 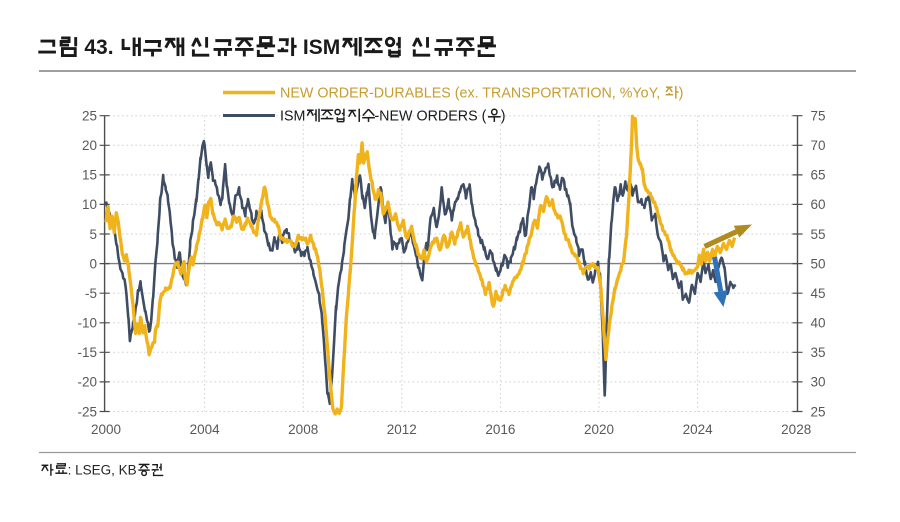 What do you see at coordinates (93, 263) in the screenshot?
I see `svg-text: 0` at bounding box center [93, 263].